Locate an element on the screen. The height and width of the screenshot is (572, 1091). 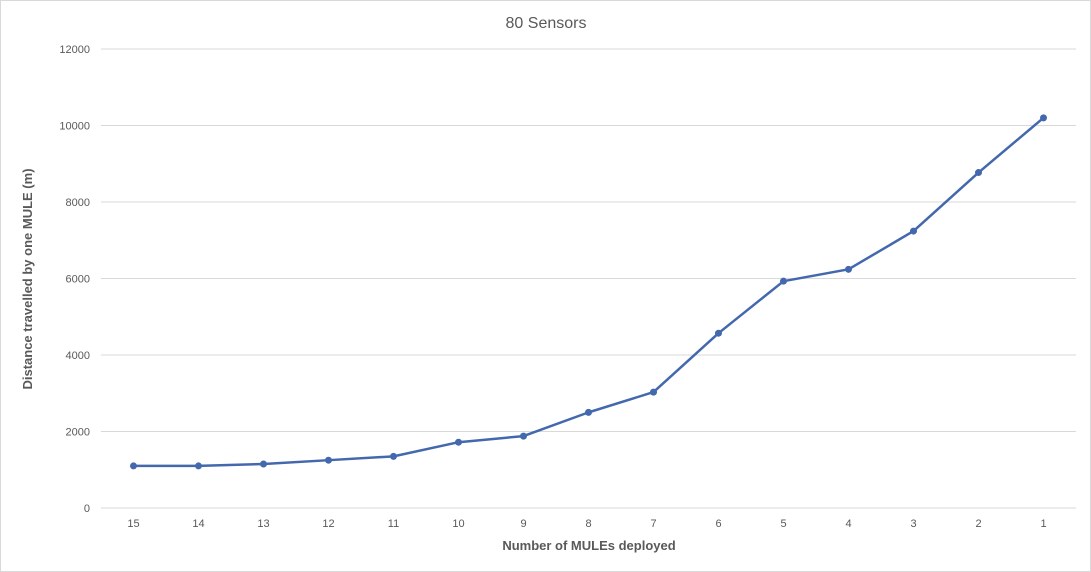
x-tick-label: 6 is located at coordinates (718, 524).